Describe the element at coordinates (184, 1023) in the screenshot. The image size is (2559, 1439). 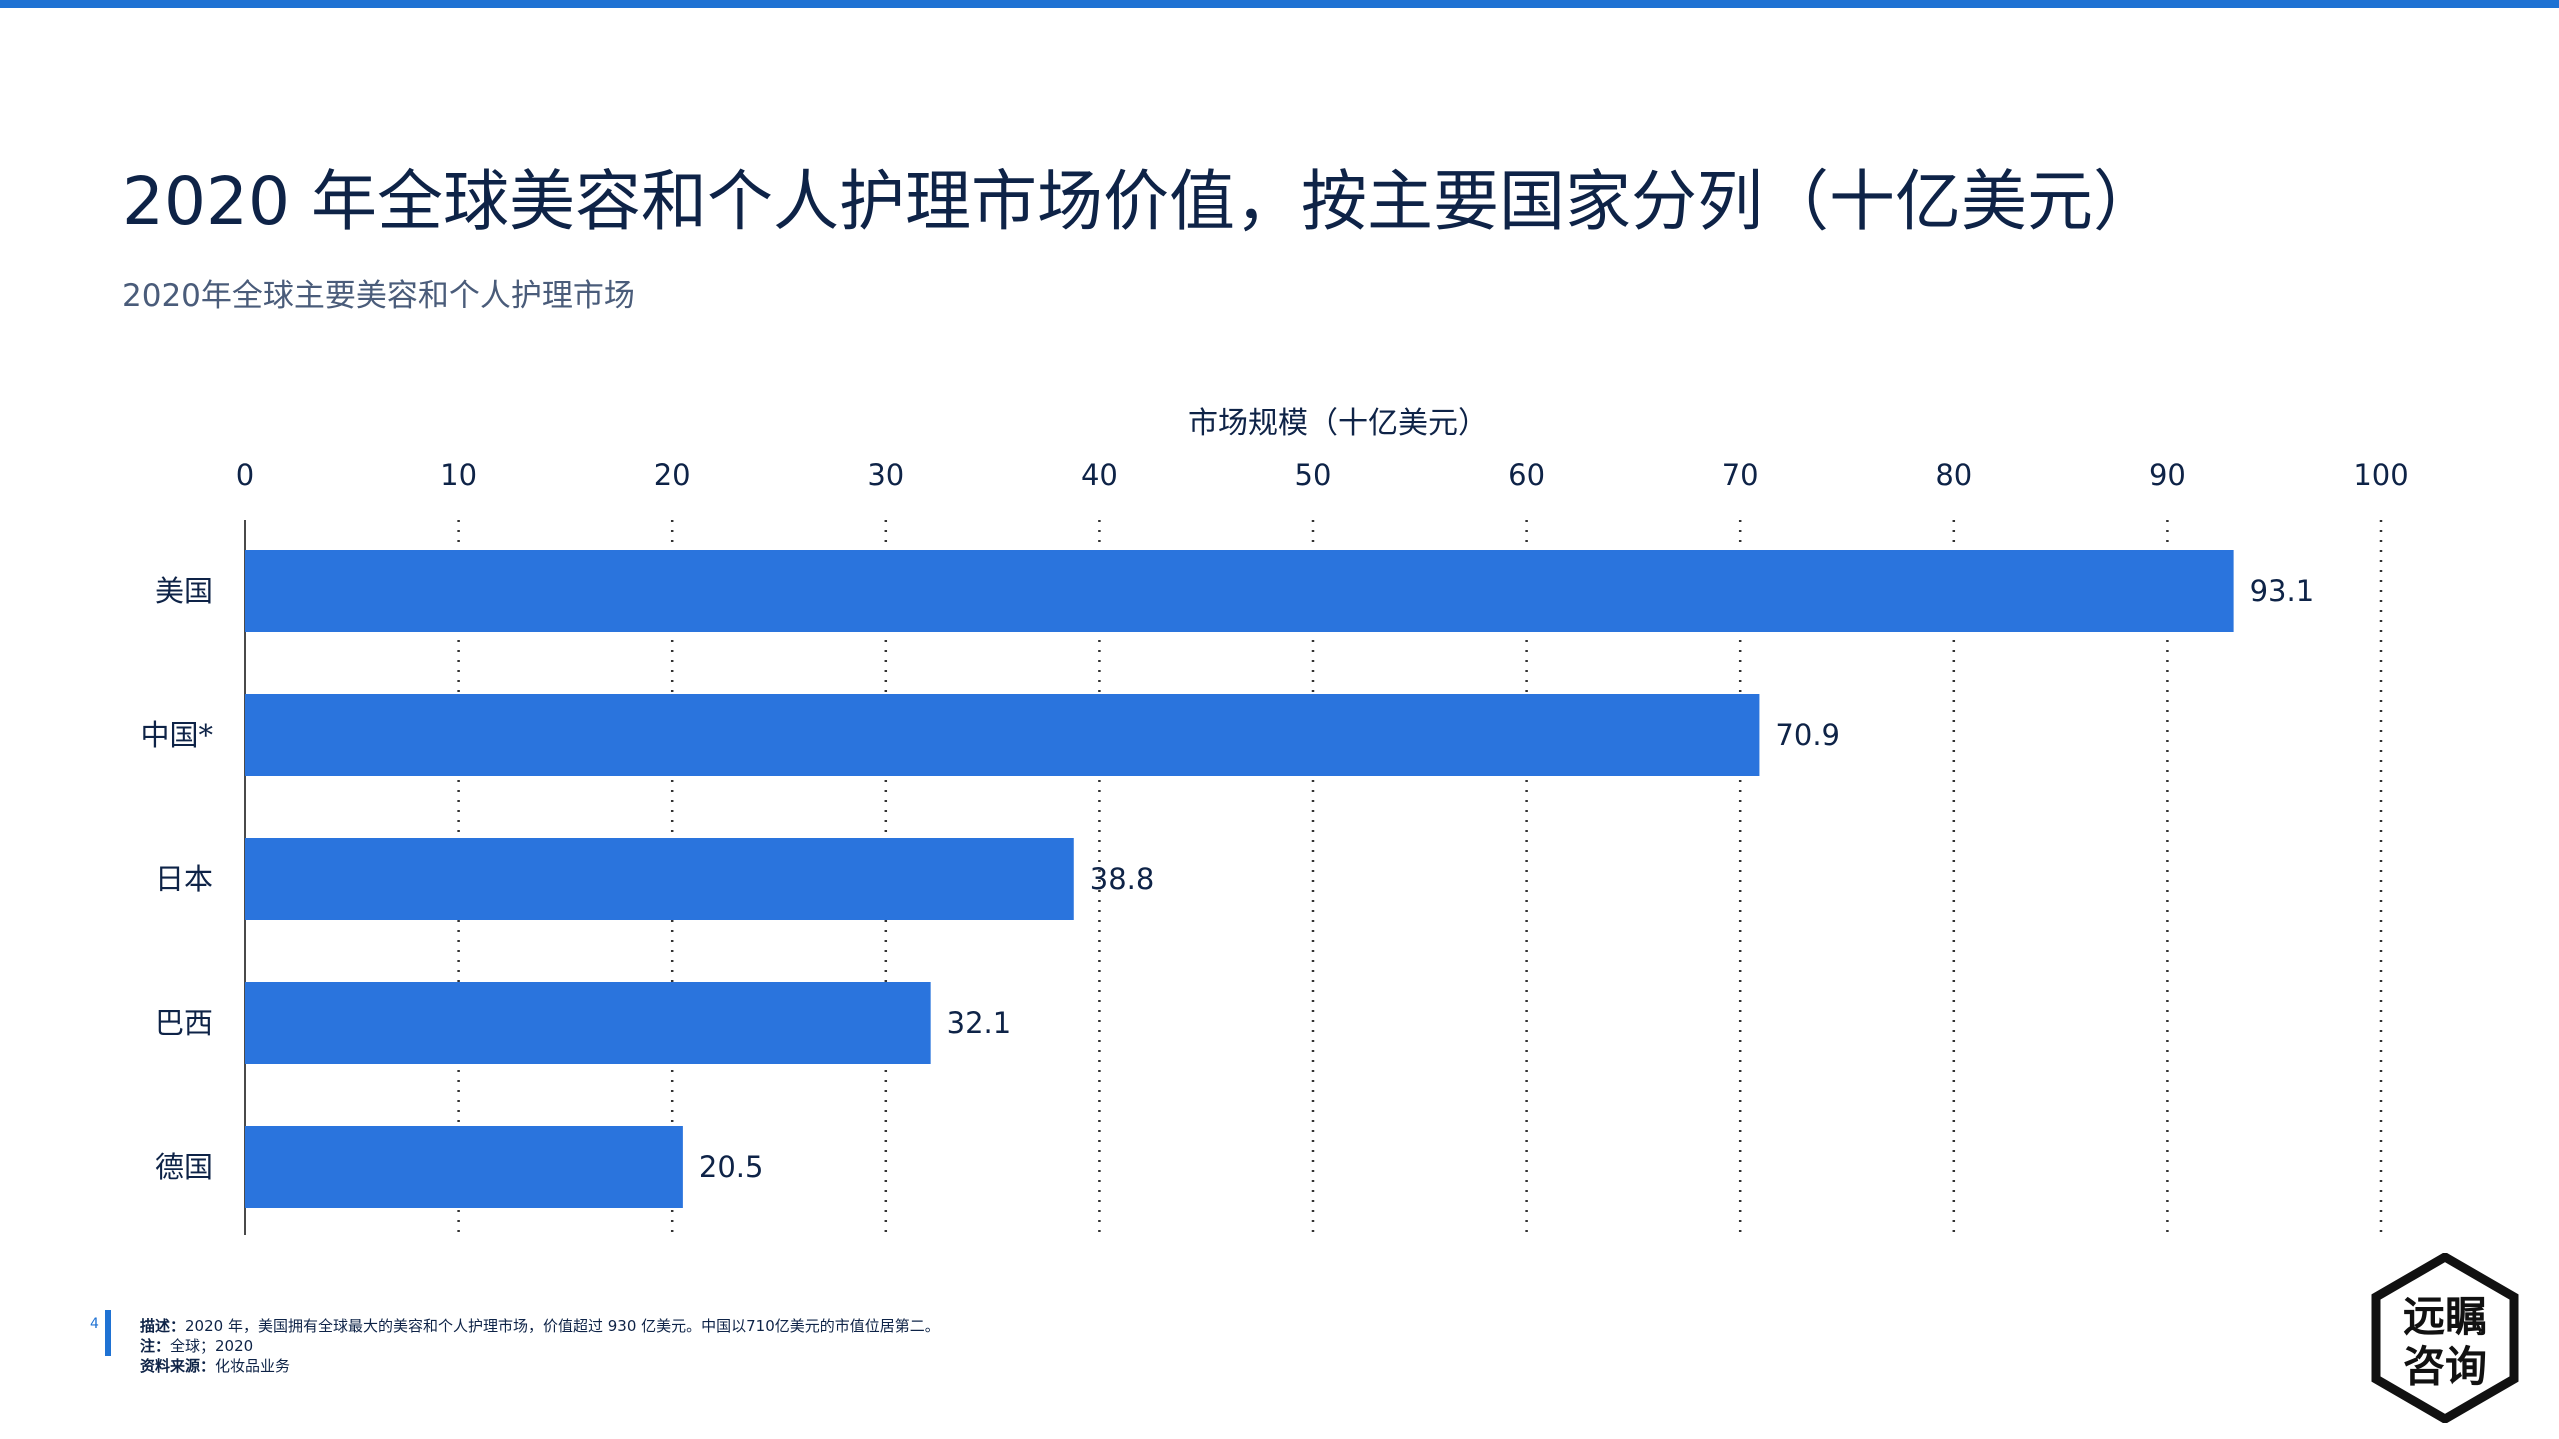
I see `category-label: 巴西` at that location.